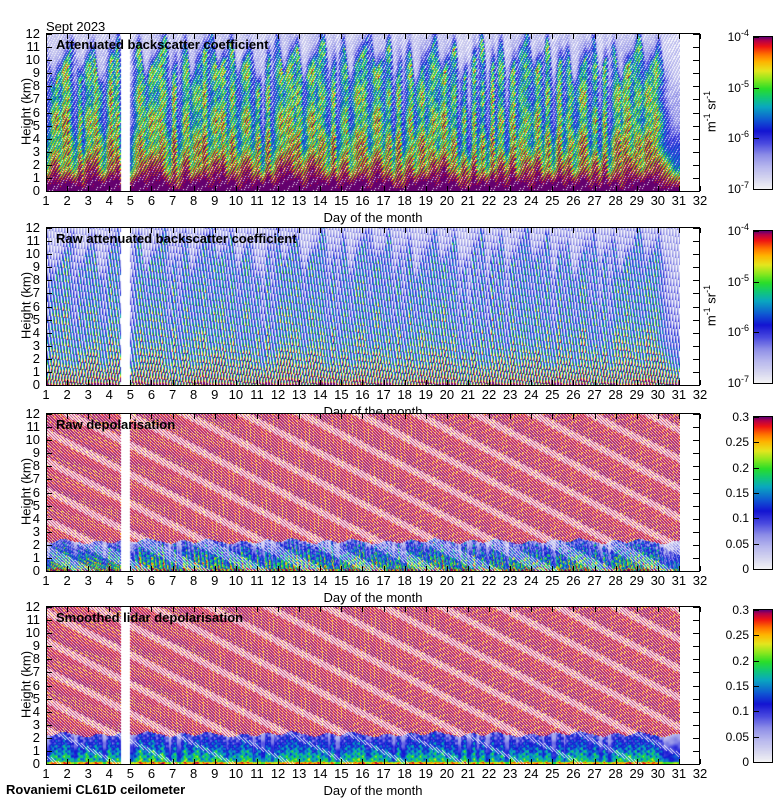 The width and height of the screenshot is (780, 800). I want to click on x-tick-label: 29, so click(636, 580).